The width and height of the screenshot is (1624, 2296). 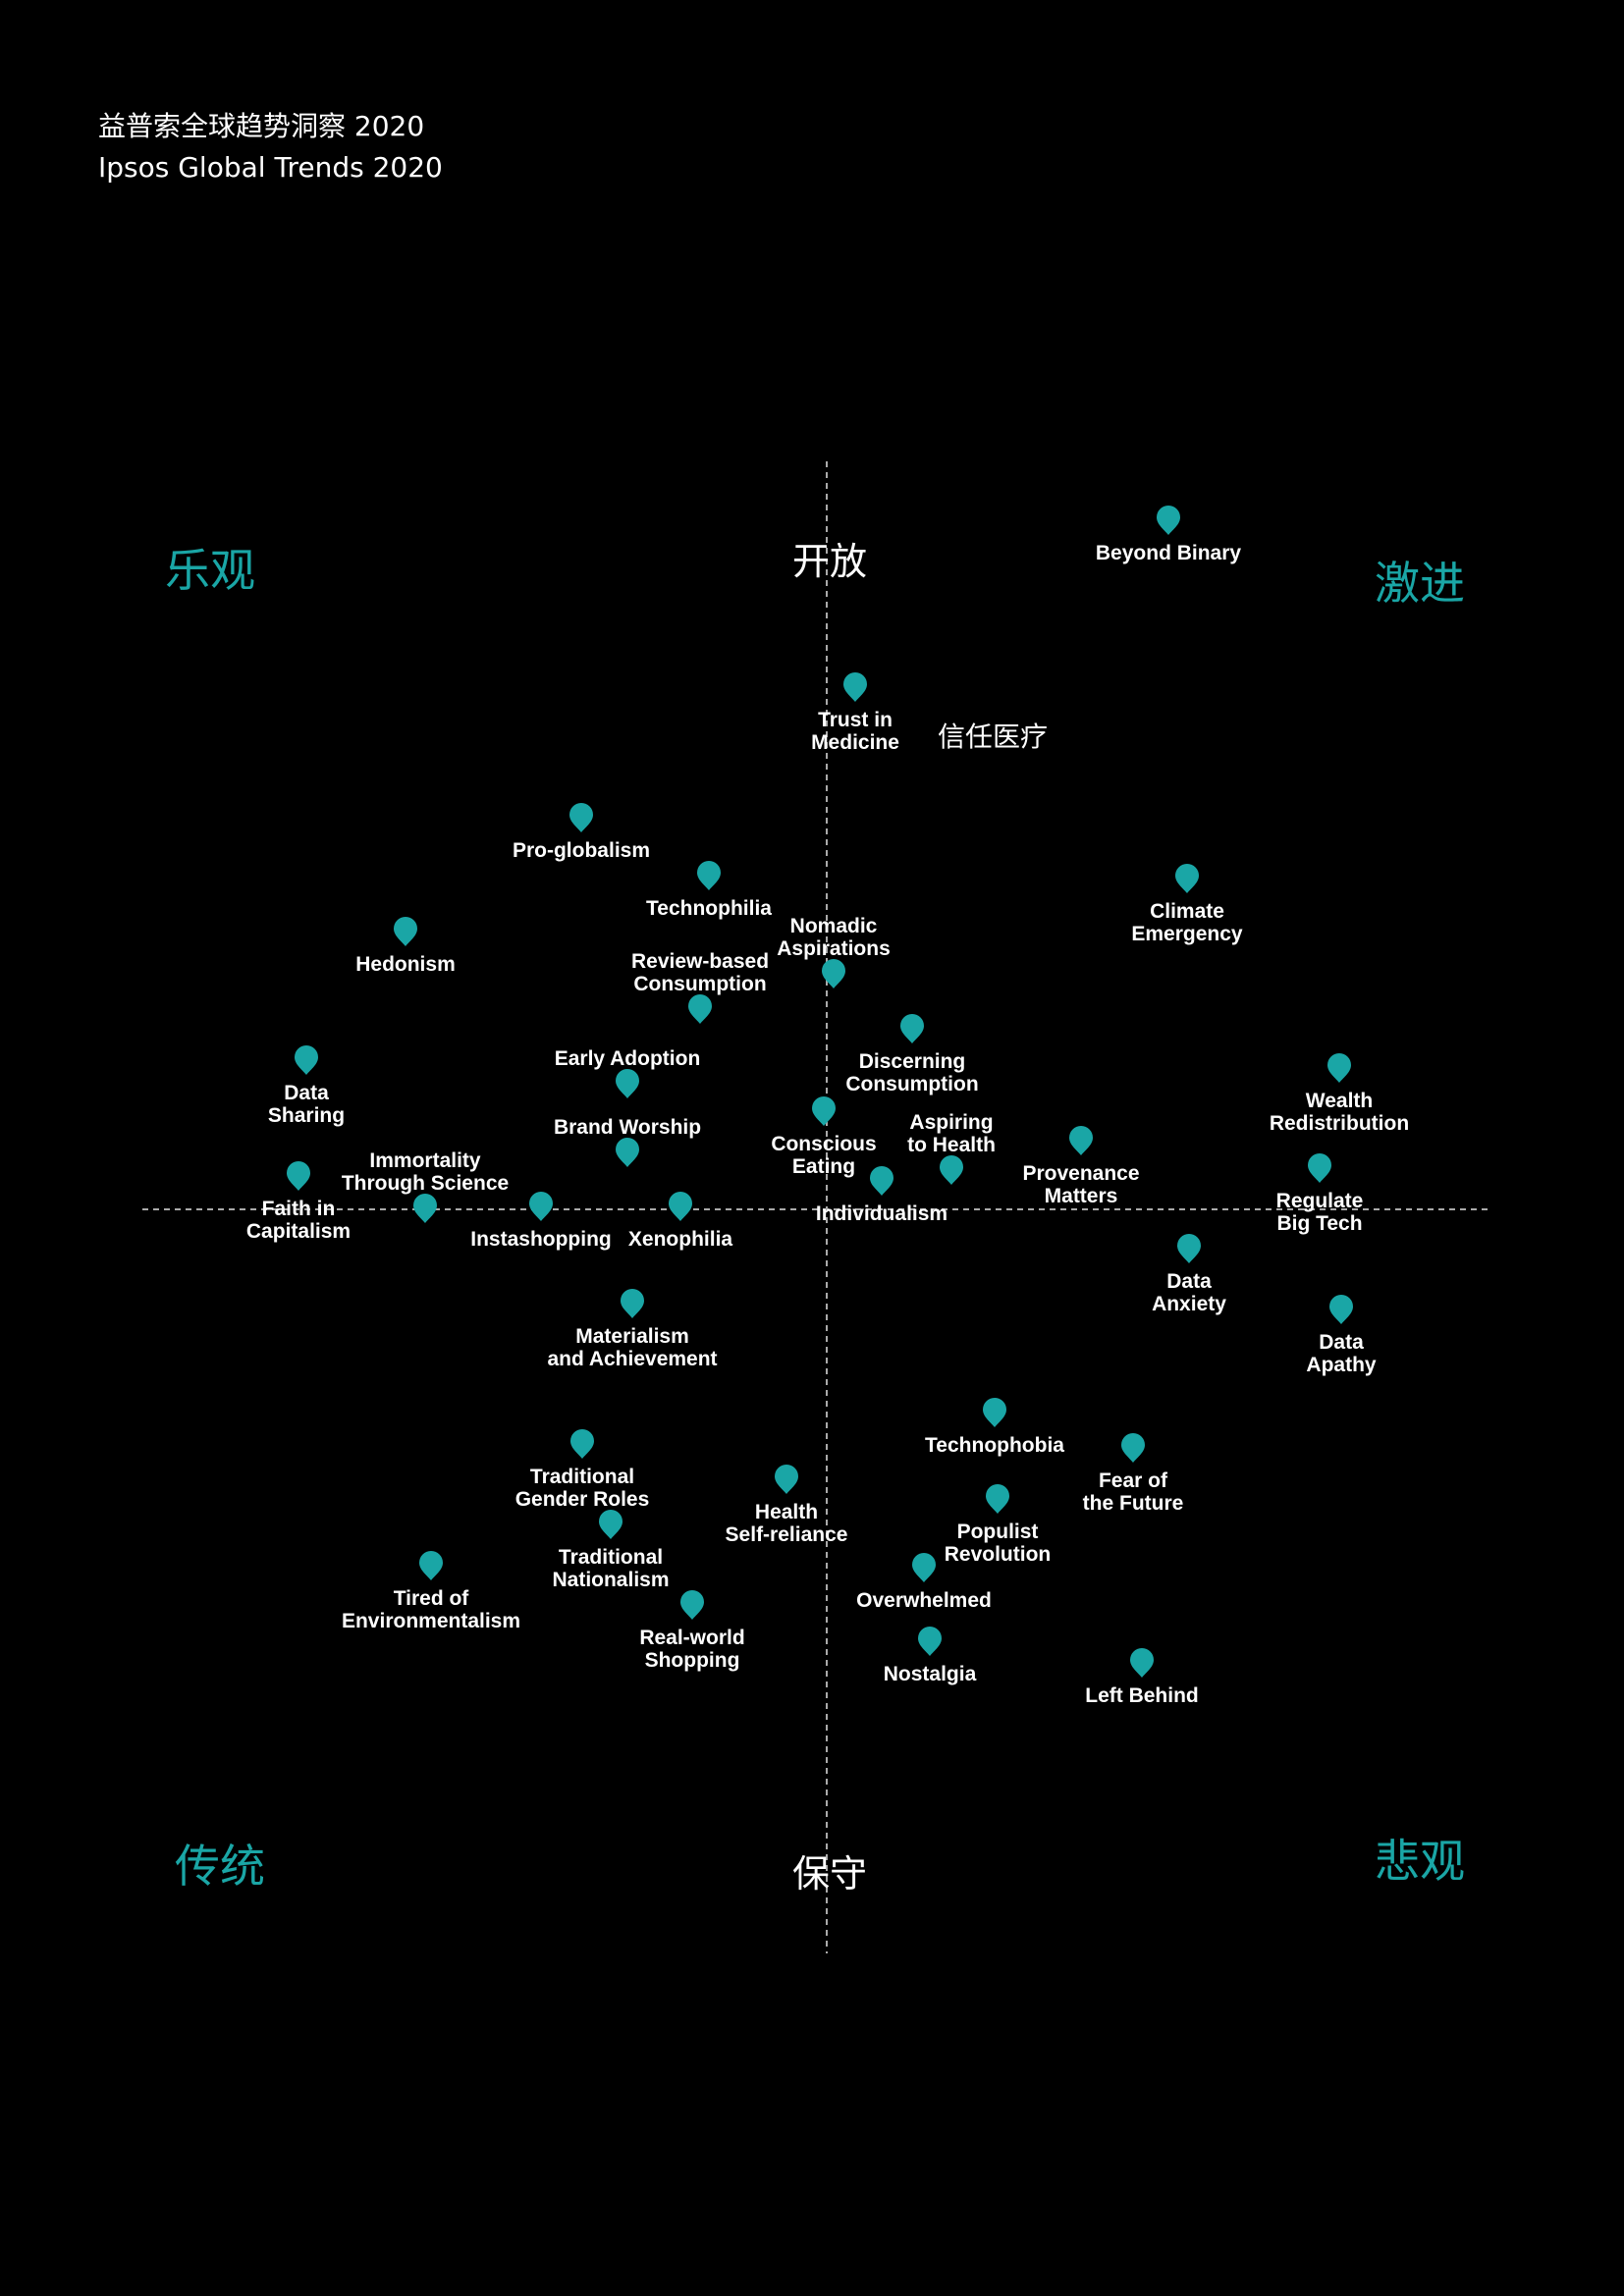 What do you see at coordinates (823, 1166) in the screenshot?
I see `trend-label: Eating` at bounding box center [823, 1166].